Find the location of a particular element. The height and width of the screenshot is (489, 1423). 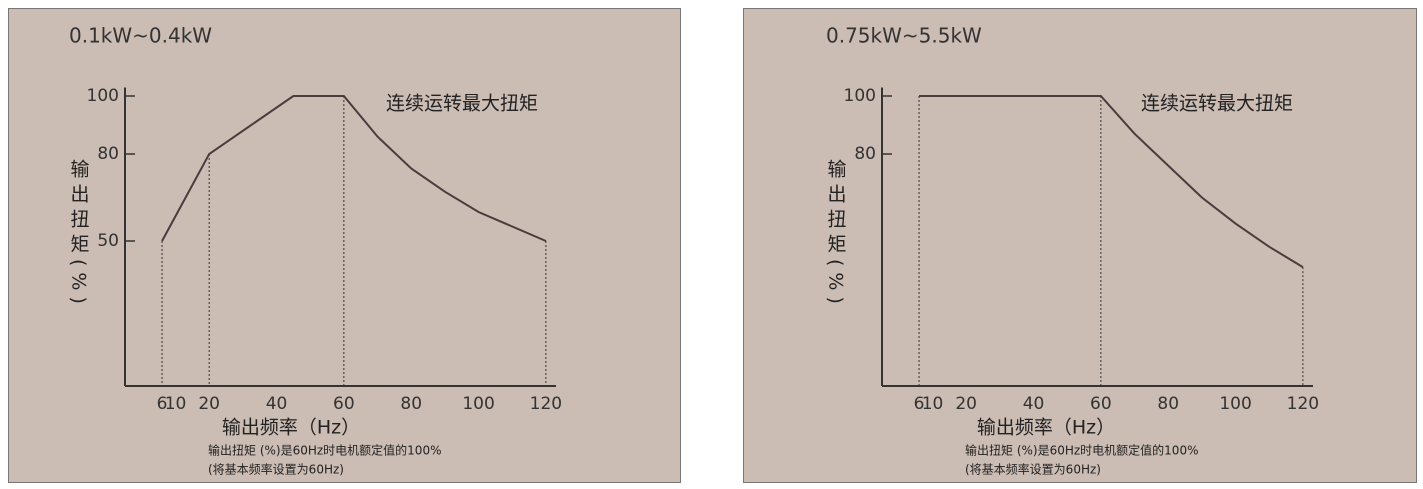

y-tick-label: 50 is located at coordinates (108, 241).